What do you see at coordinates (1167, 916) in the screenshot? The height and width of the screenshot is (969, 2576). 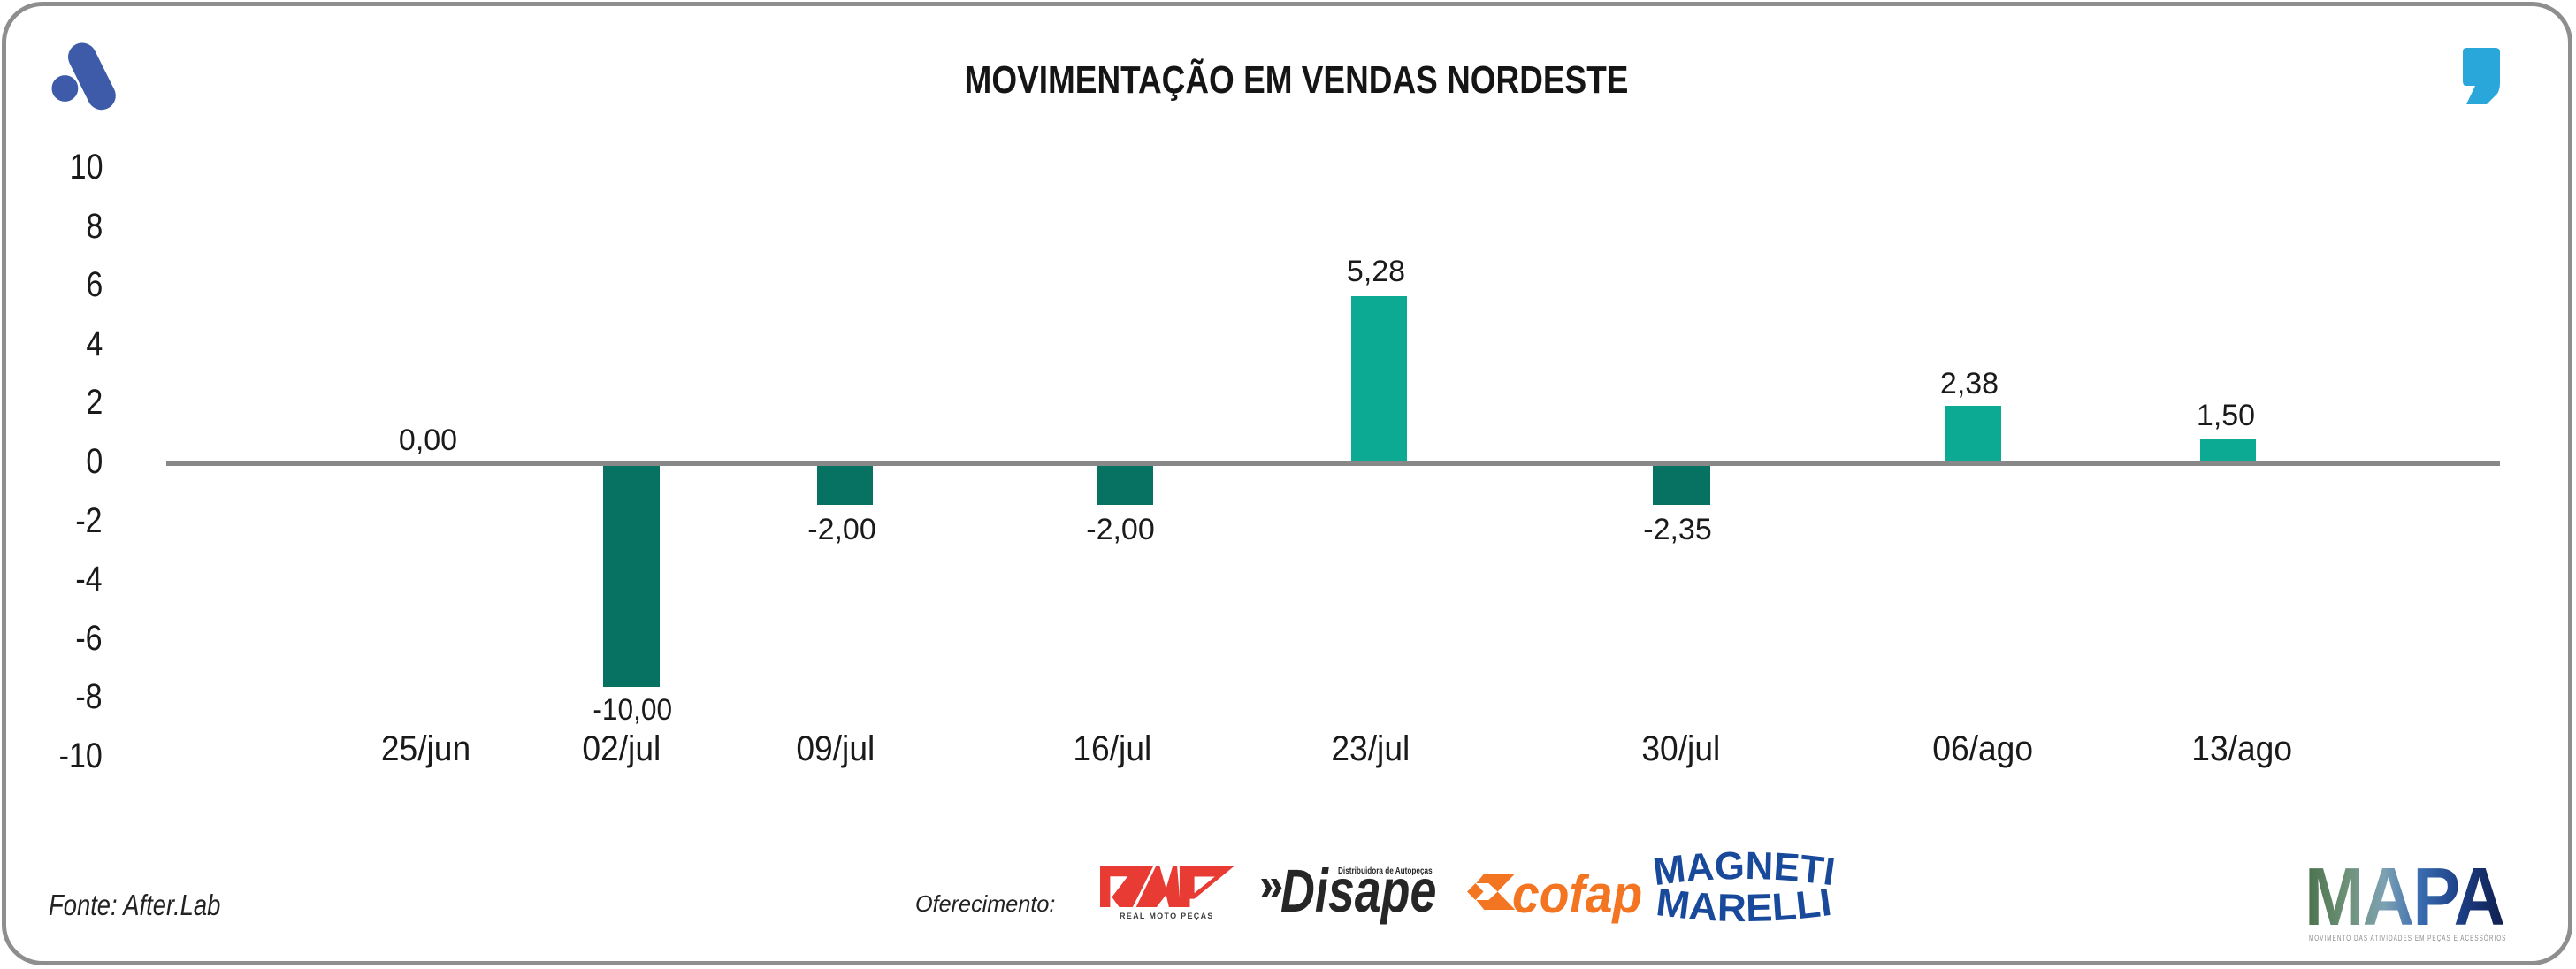 I see `svg-text: REAL MOTO PEÇAS` at bounding box center [1167, 916].